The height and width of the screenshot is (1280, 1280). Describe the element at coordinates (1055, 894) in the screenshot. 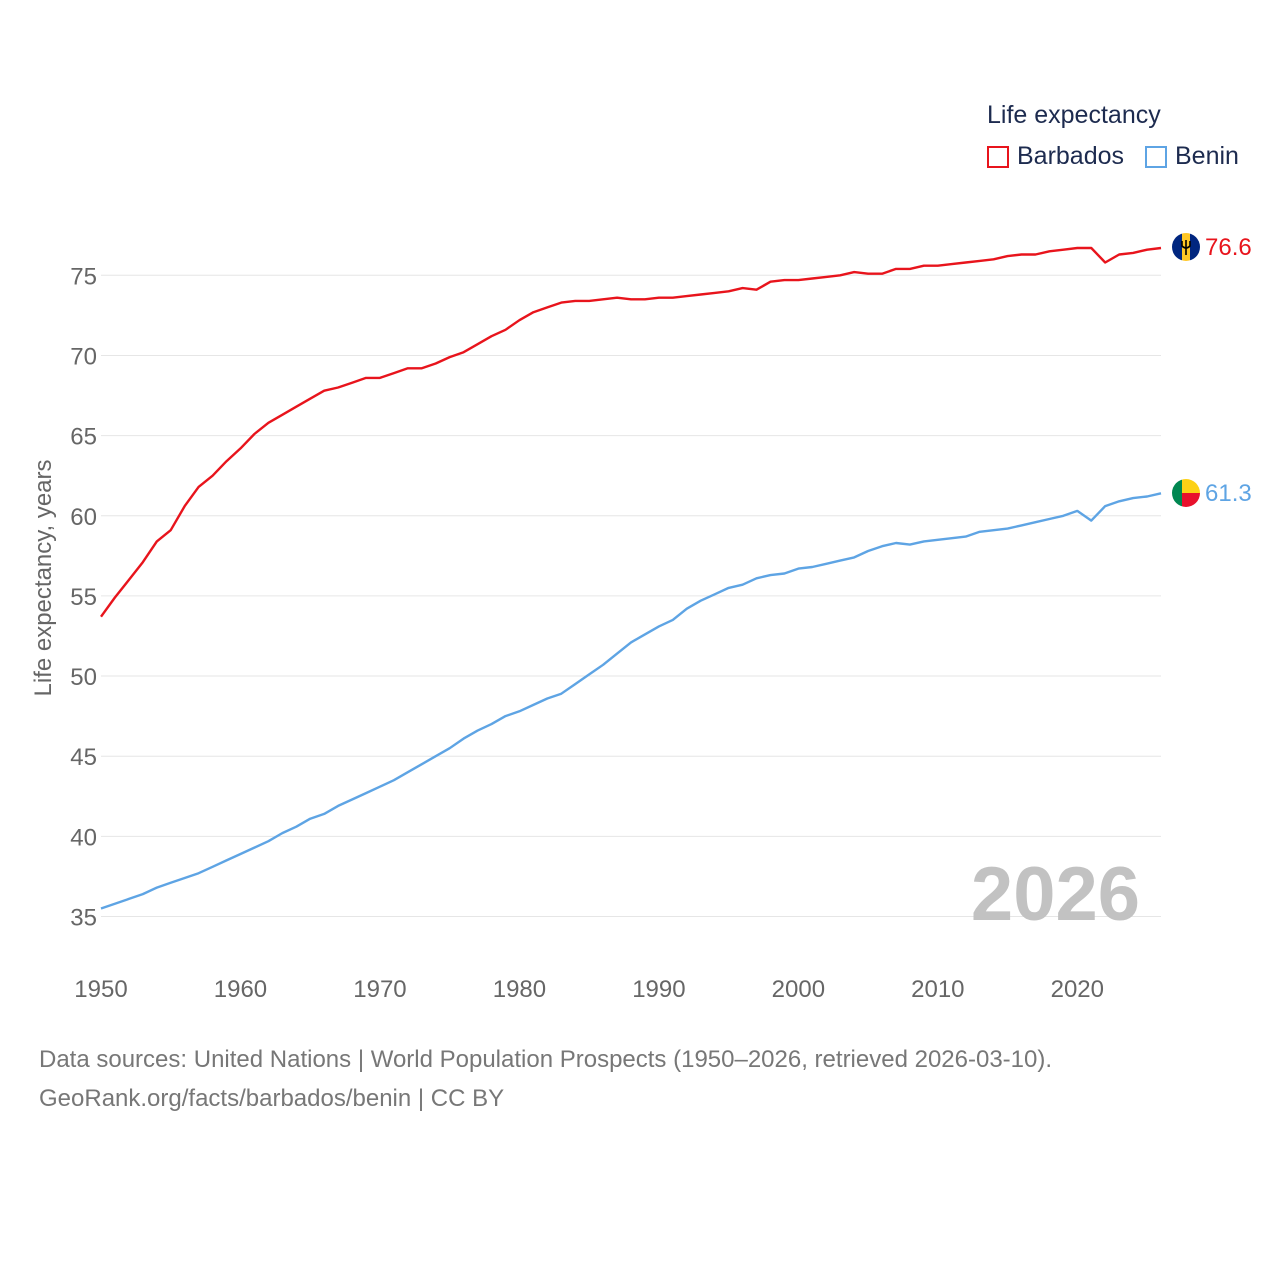

I see `year-watermark: 2026` at that location.